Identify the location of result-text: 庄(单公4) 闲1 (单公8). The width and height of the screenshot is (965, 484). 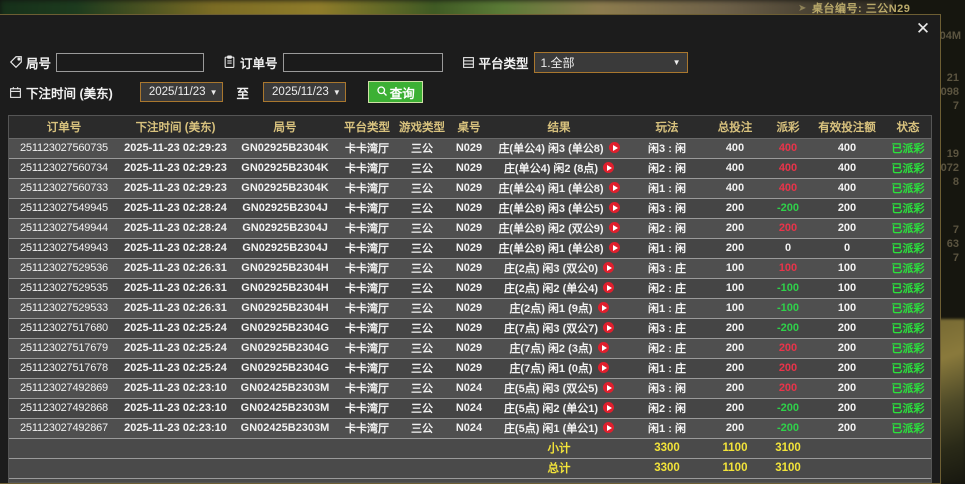
(551, 189).